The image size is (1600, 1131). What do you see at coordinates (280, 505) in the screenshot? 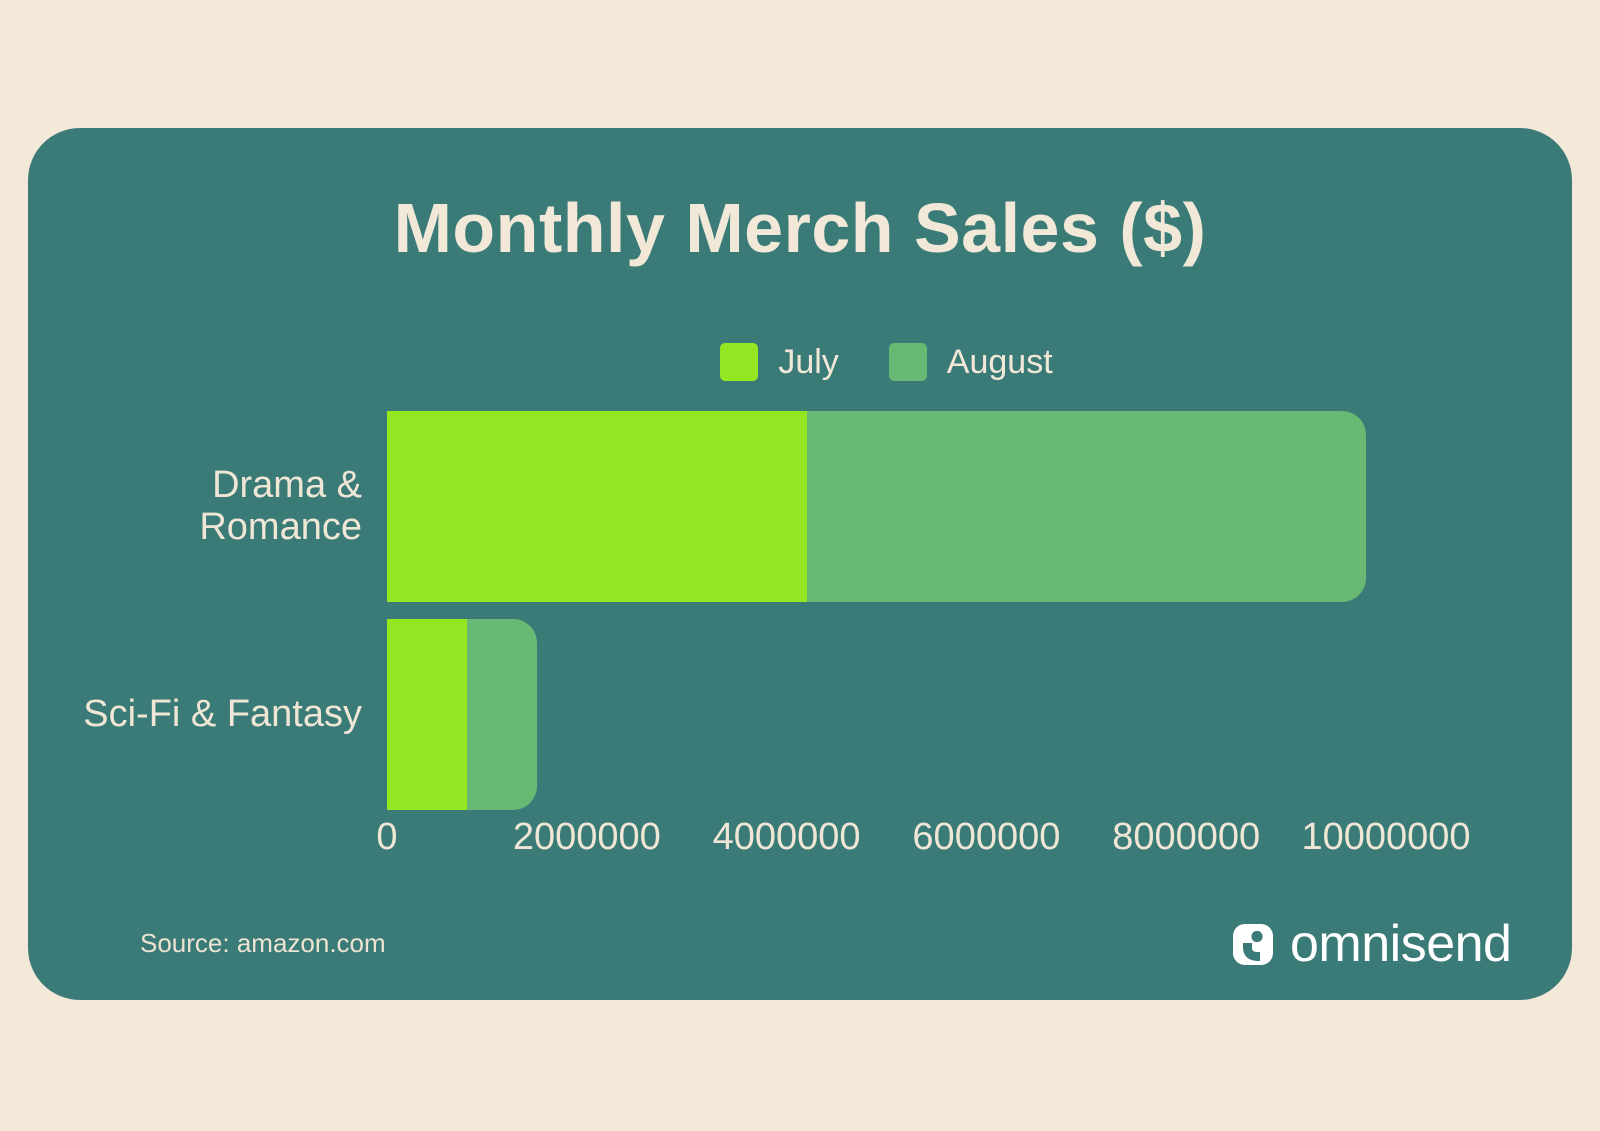
I see `category-label-drama-romance: Drama & Romance` at bounding box center [280, 505].